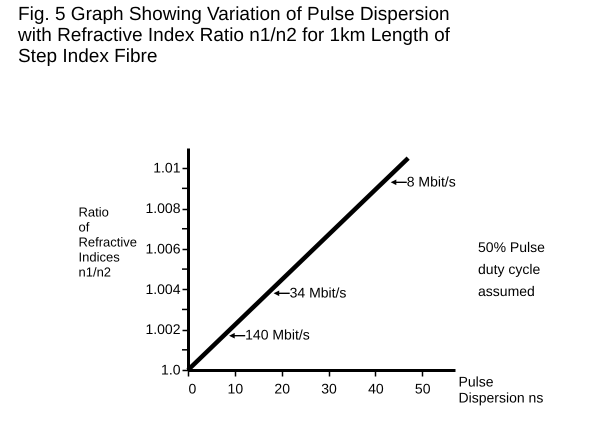 This screenshot has width=590, height=431. Describe the element at coordinates (501, 390) in the screenshot. I see `x-axis-title: Pulse Dispersion ns` at that location.